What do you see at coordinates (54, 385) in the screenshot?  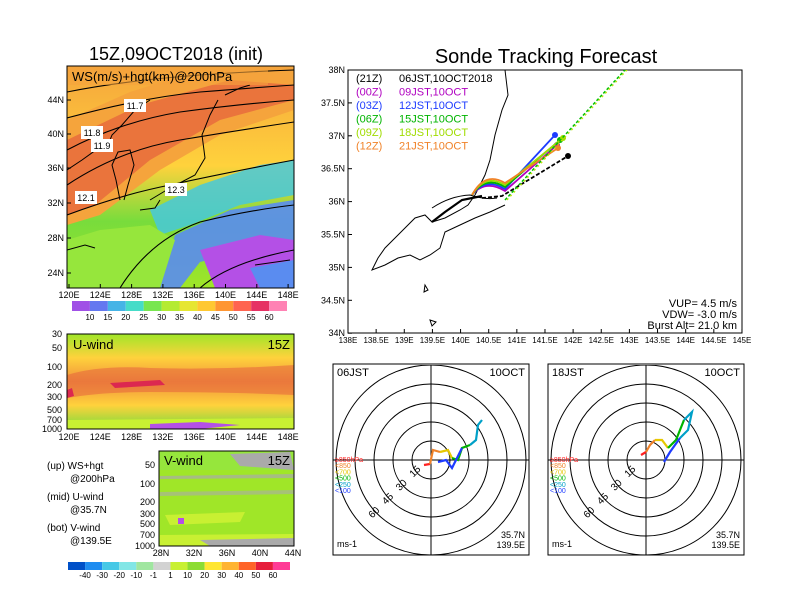 I see `u-wind-p-tick: 200` at bounding box center [54, 385].